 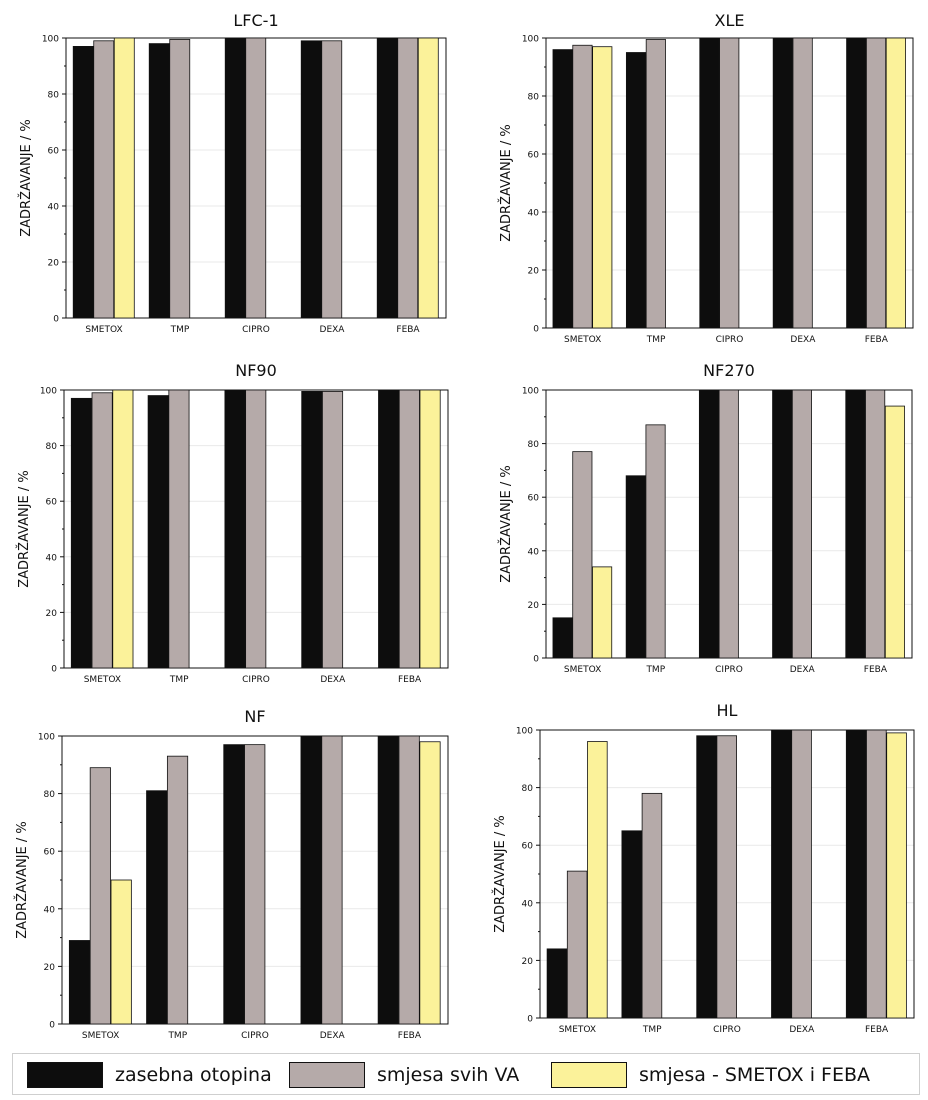 I want to click on legend-swatch-zasebna, so click(x=65, y=1075).